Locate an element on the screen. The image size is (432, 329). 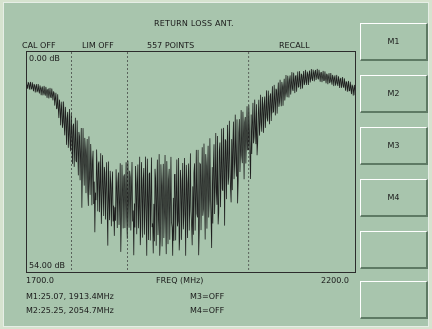
x-axis-label: FREQ (MHz) is located at coordinates (180, 280).